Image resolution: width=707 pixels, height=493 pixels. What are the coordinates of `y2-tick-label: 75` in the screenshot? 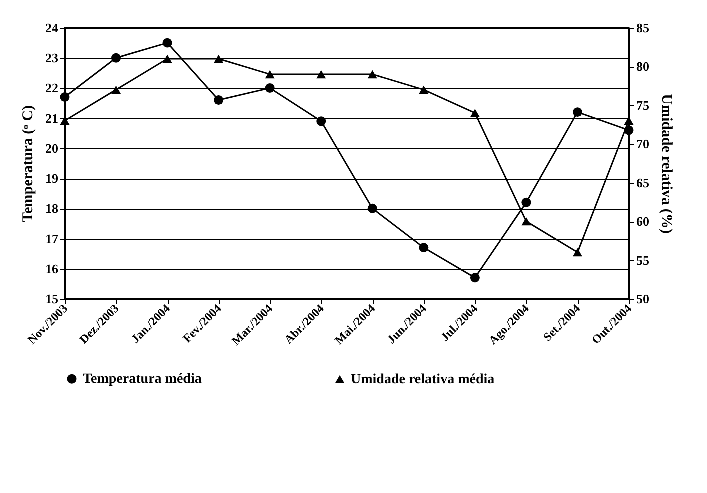 It's located at (643, 105).